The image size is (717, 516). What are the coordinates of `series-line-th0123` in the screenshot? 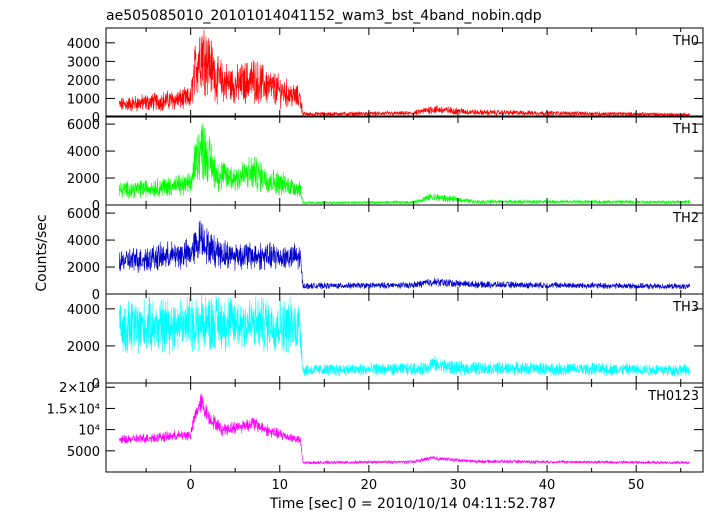 It's located at (404, 429).